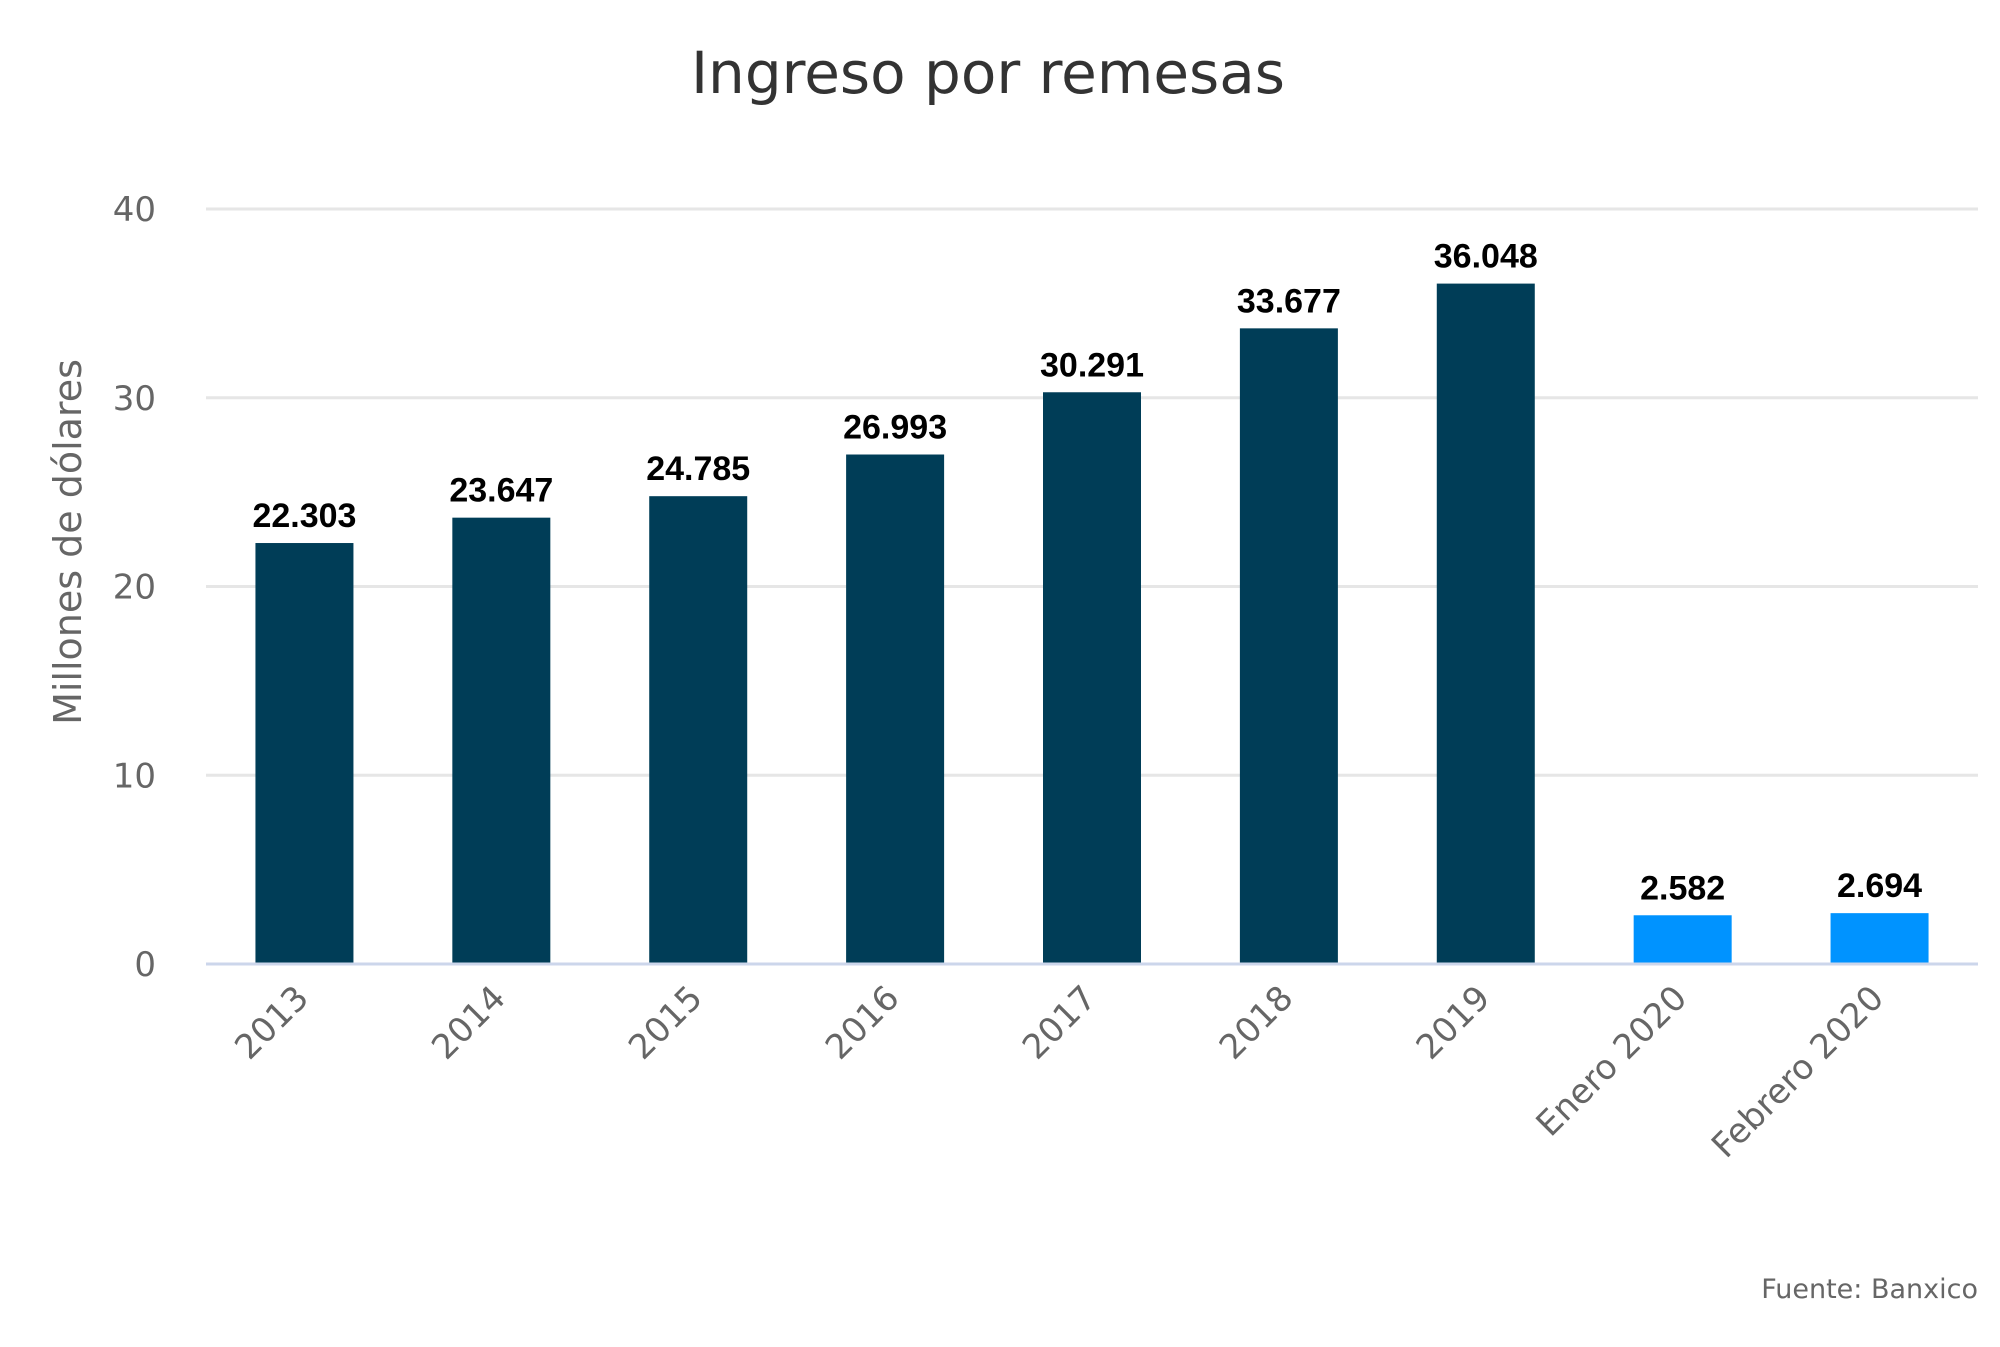 Image resolution: width=2000 pixels, height=1347 pixels. Describe the element at coordinates (1682, 888) in the screenshot. I see `data-label: 2.582` at that location.